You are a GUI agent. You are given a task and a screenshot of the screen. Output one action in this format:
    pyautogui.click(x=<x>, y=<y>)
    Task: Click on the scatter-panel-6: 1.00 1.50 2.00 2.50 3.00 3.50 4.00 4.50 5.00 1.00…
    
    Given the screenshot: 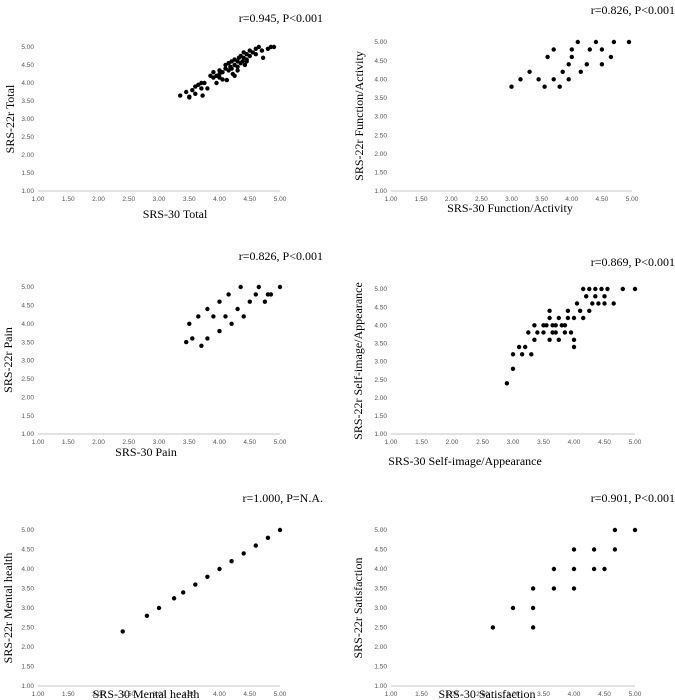 What is the action you would take?
    pyautogui.click(x=513, y=595)
    